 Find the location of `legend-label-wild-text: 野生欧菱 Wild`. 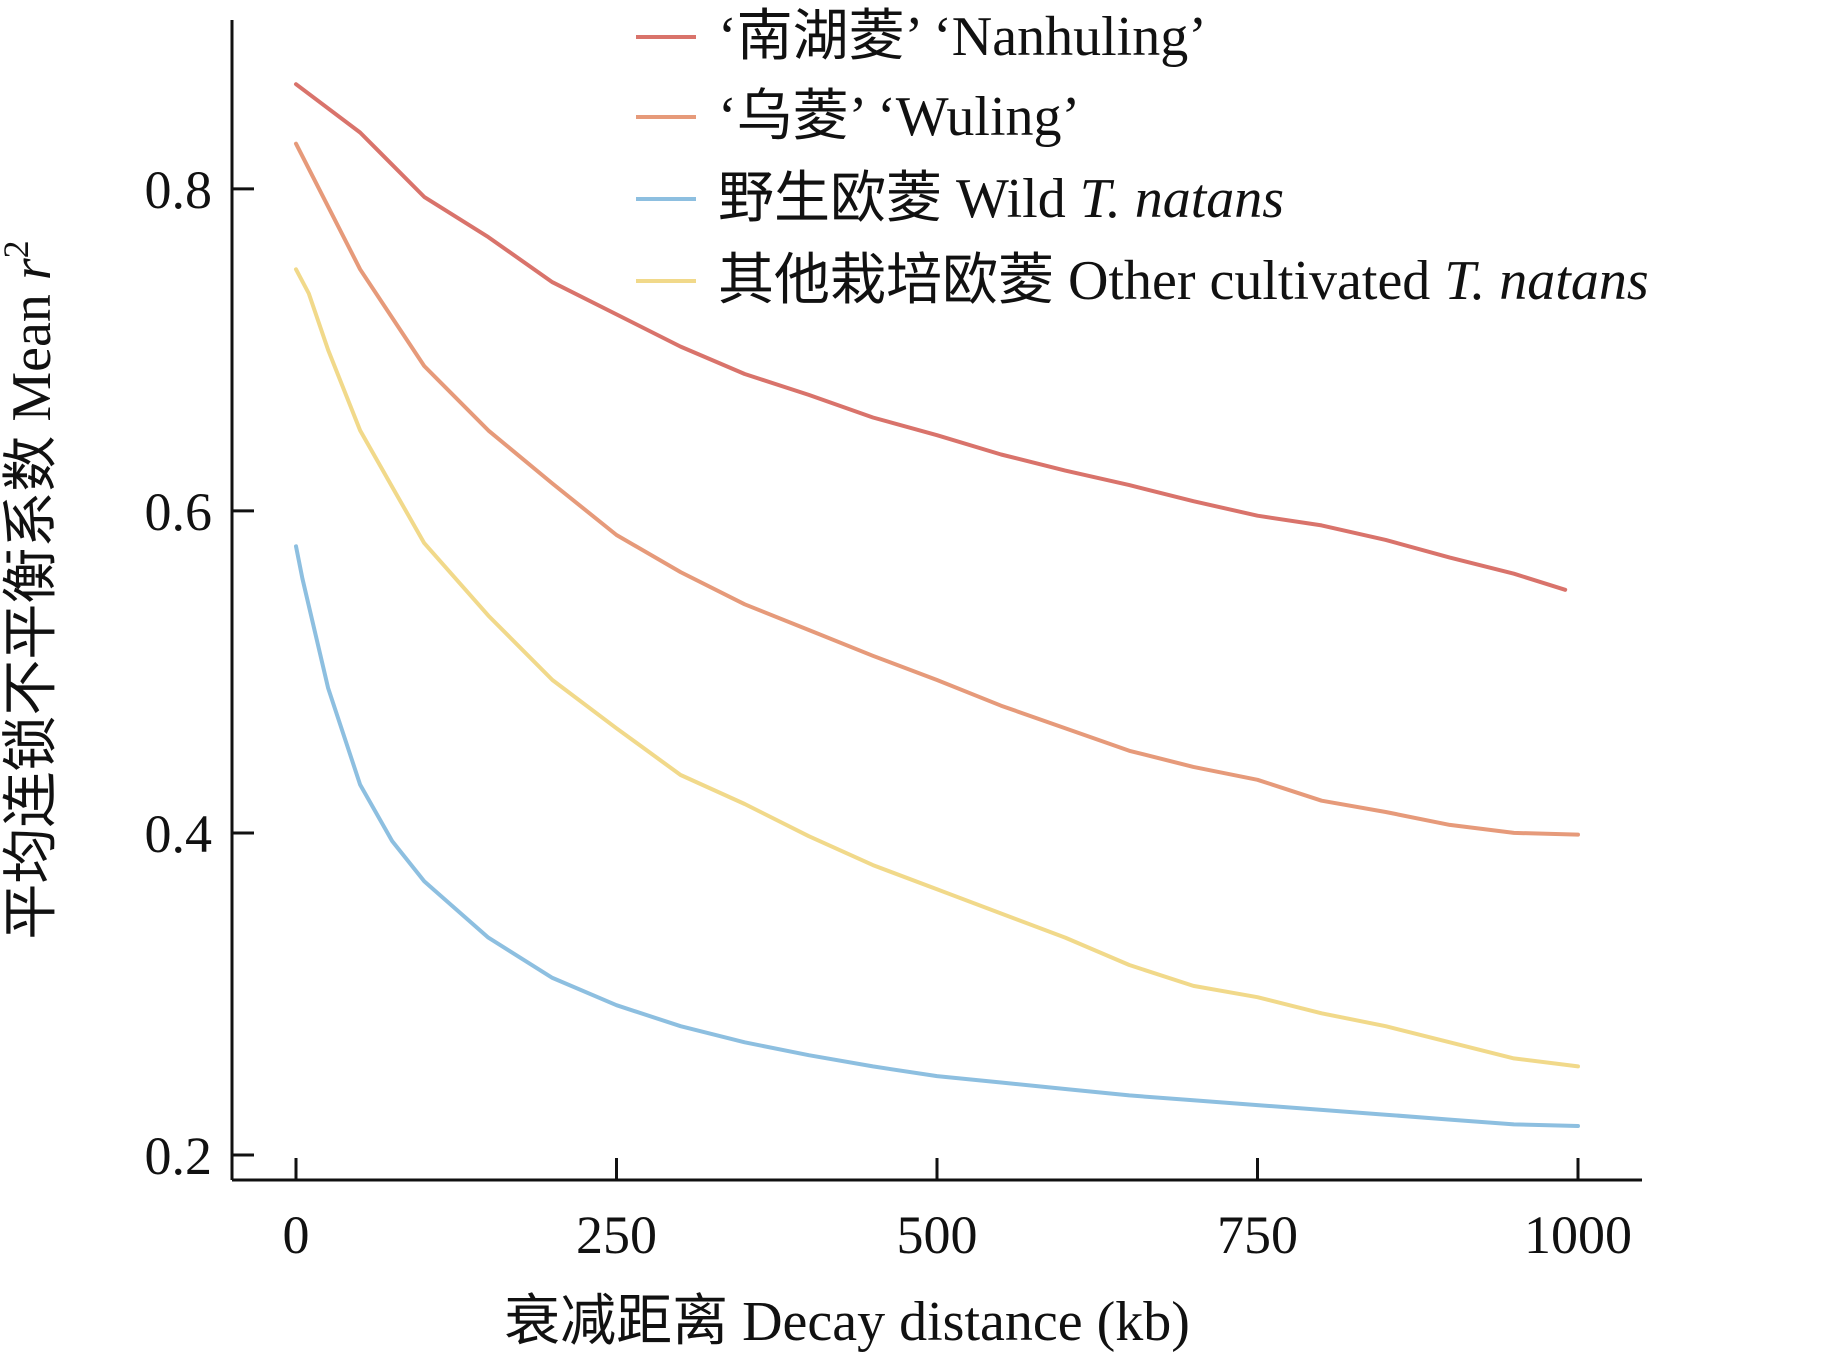

legend-label-wild-text: 野生欧菱 Wild is located at coordinates (899, 199).